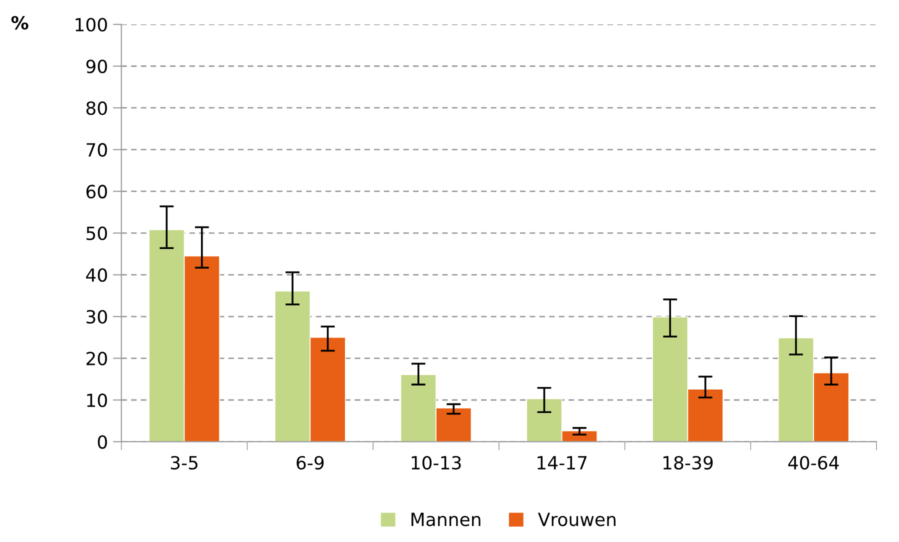 This screenshot has height=542, width=899. I want to click on y-tick-label: 50, so click(96, 233).